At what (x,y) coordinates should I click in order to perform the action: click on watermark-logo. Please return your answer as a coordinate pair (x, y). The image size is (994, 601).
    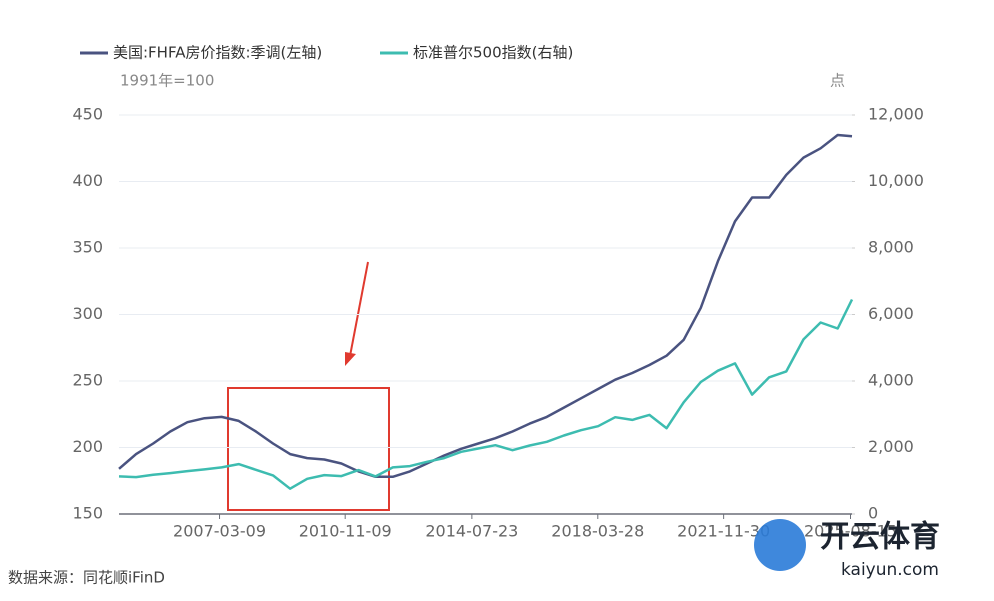
    Looking at the image, I should click on (780, 545).